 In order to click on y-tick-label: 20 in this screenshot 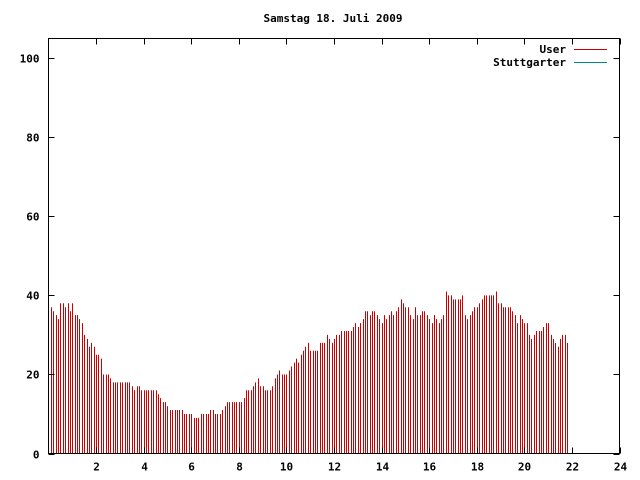, I will do `click(32, 375)`.